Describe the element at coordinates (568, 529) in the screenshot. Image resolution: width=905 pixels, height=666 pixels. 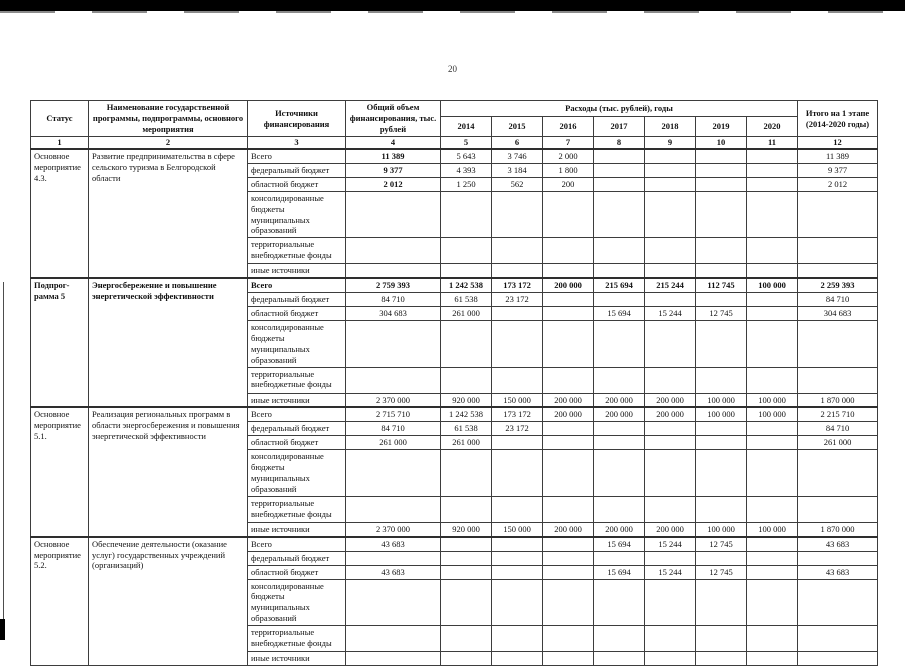
I see `value-2016: 200 000` at that location.